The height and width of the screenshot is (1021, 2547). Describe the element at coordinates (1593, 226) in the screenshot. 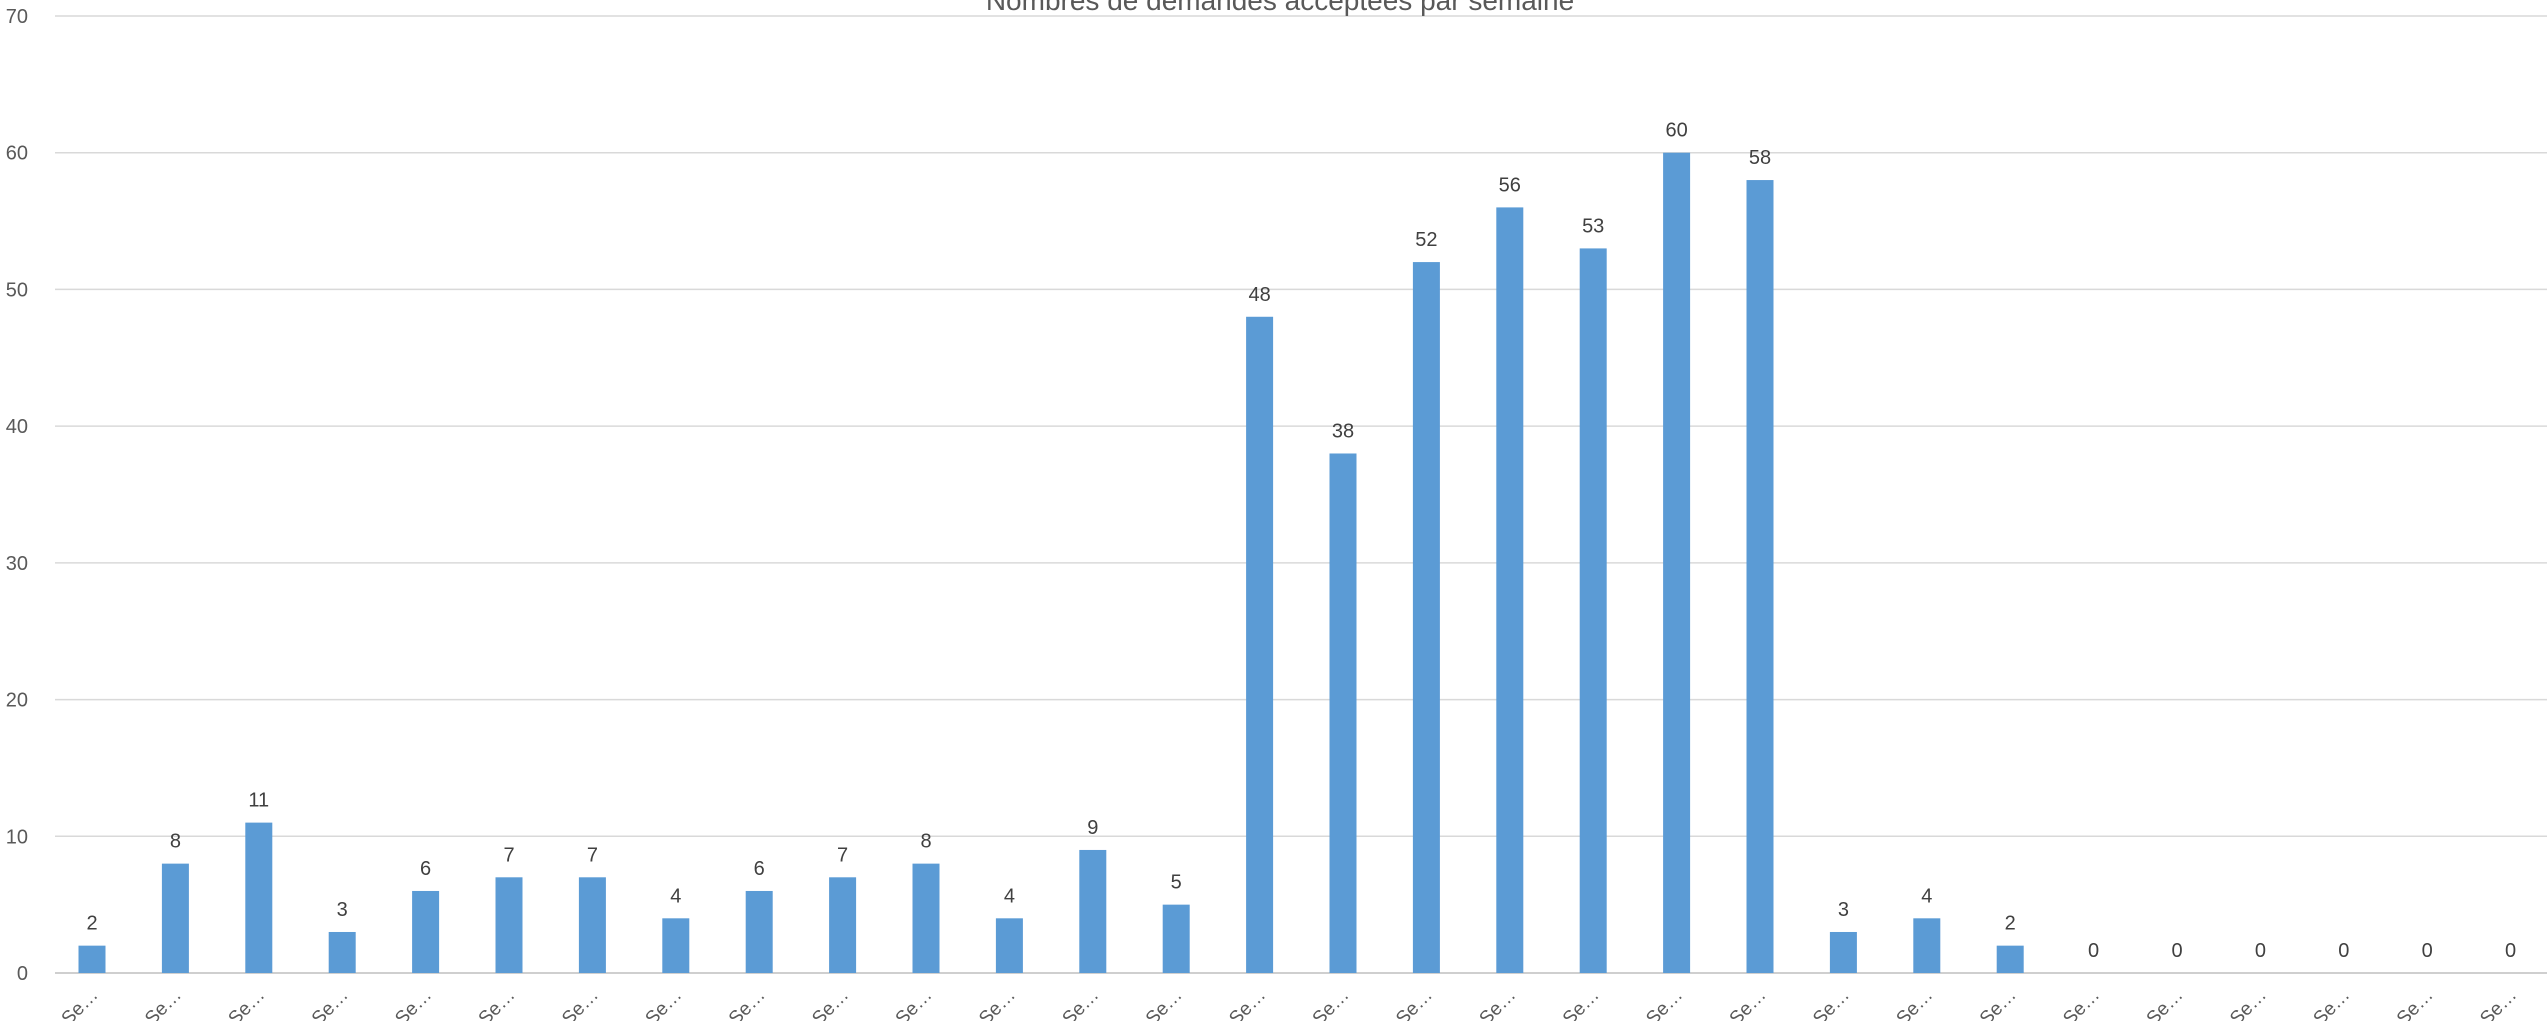

I see `data-label: 53` at that location.